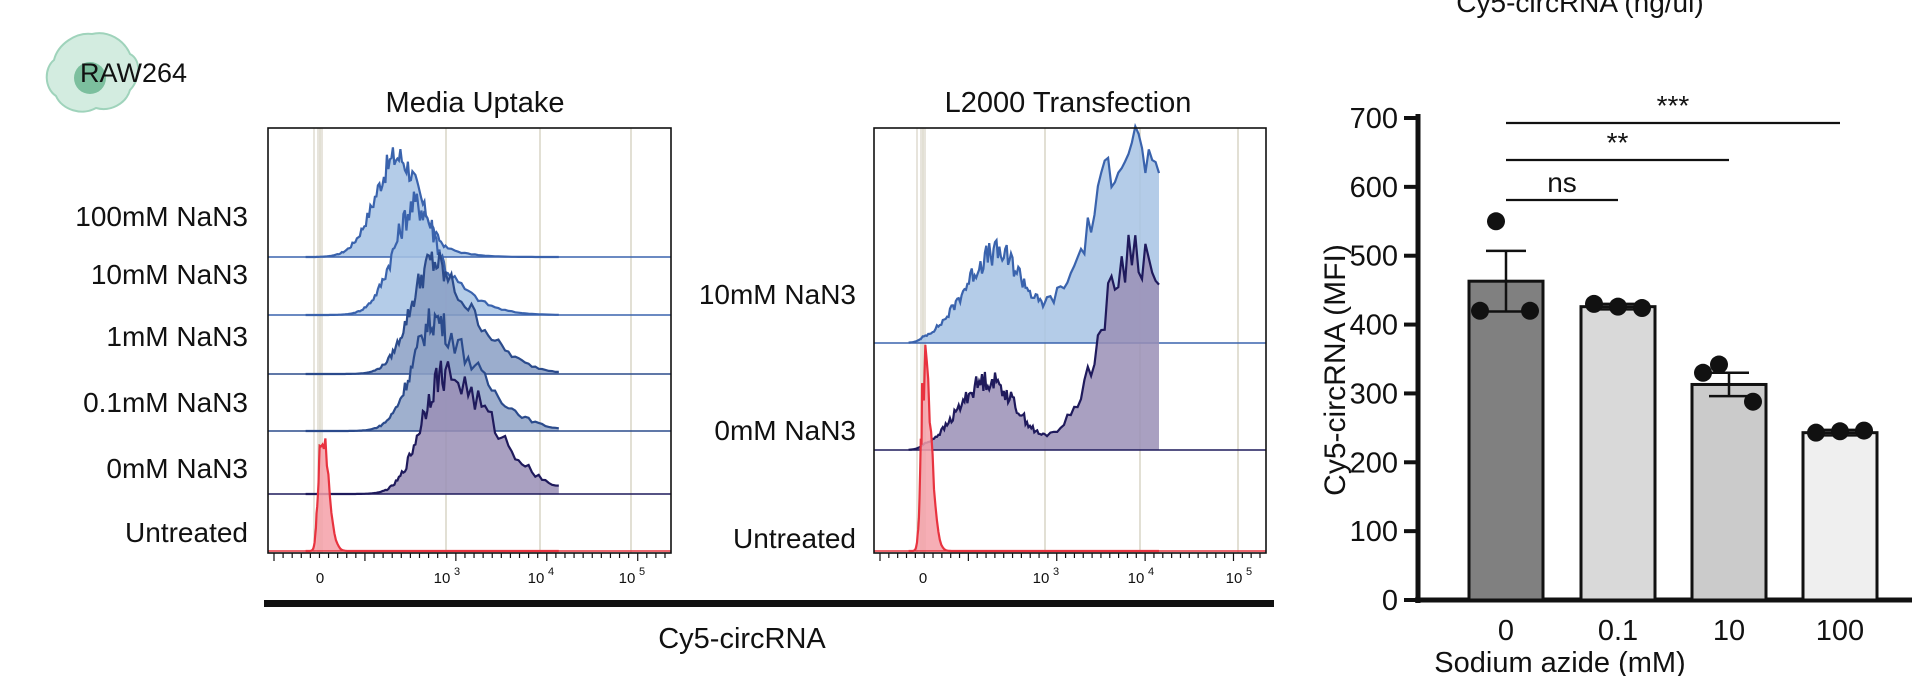 The image size is (1920, 676). I want to click on l2000-axis-ticks: 0 10 3 10 4 10 5, so click(1070, 570).